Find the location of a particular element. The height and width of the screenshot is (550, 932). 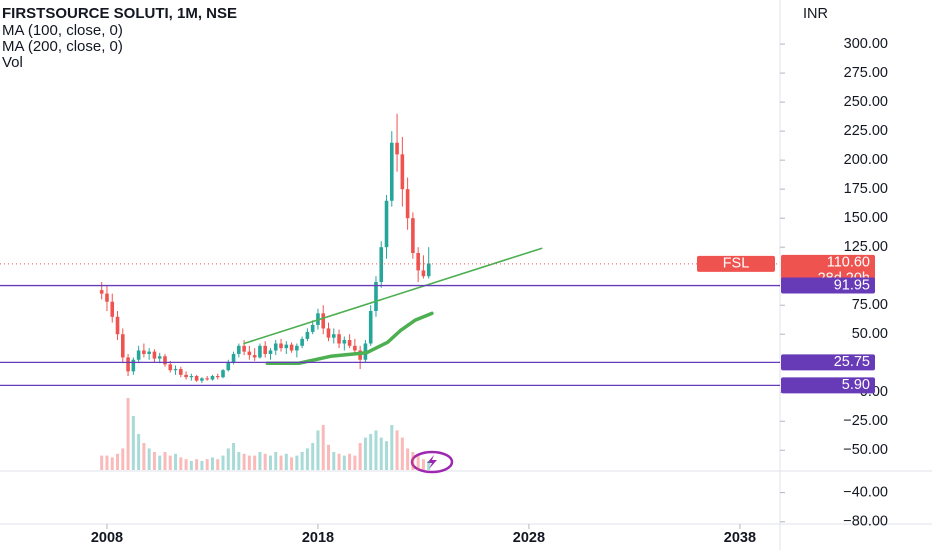

trend-line is located at coordinates (393, 296).